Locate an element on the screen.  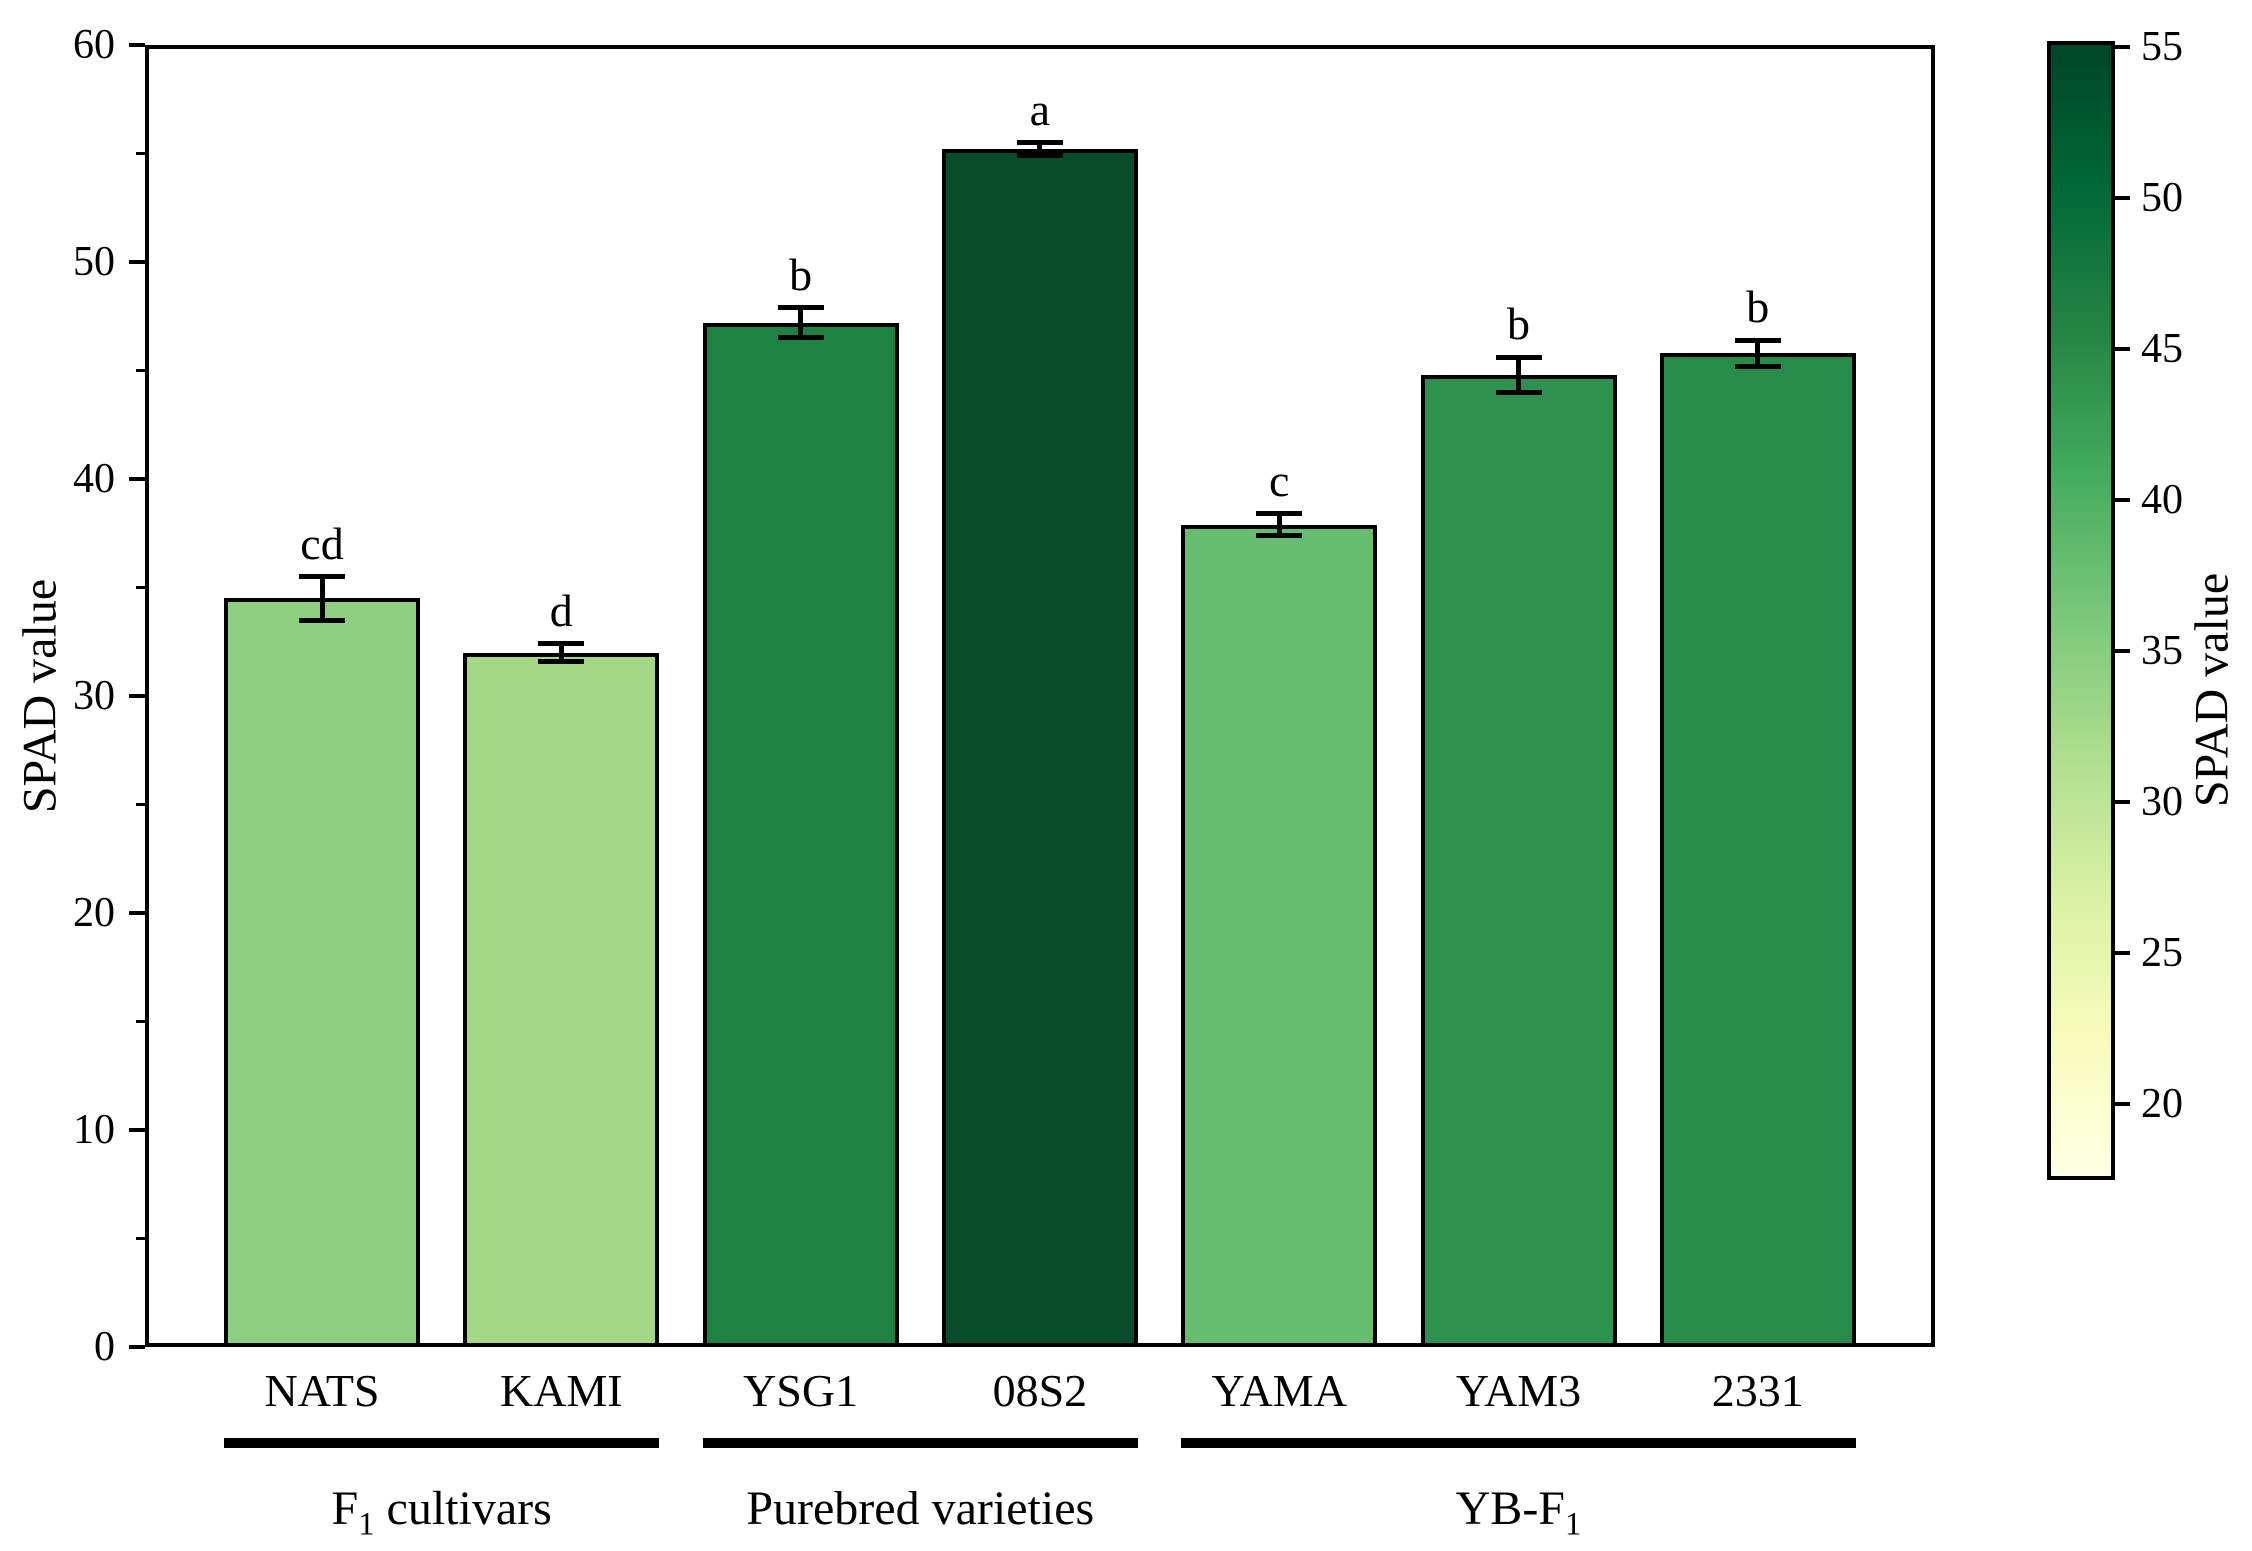
colorbar-tick-label: 35 is located at coordinates (2162, 651).